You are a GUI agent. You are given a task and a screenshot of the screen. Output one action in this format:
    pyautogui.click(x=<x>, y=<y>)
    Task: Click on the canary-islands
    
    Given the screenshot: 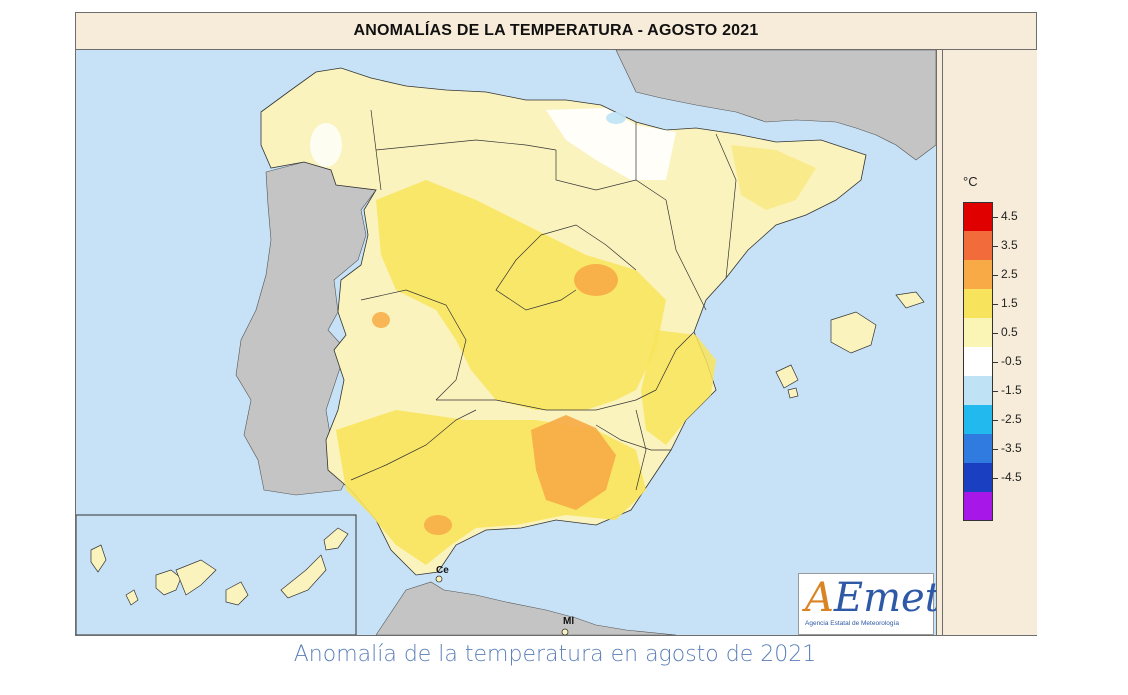 What is the action you would take?
    pyautogui.click(x=219, y=566)
    